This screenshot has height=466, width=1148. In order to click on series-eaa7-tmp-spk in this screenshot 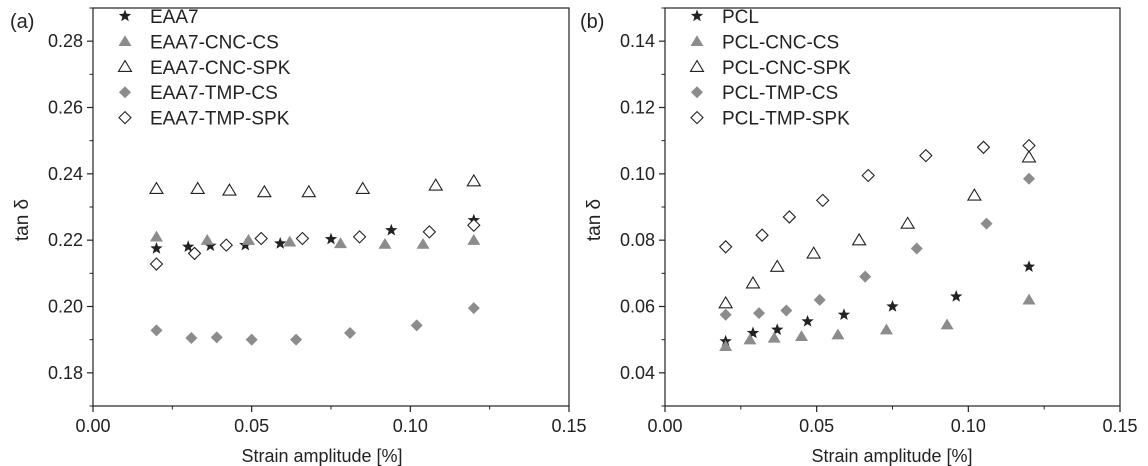, I will do `click(315, 244)`.